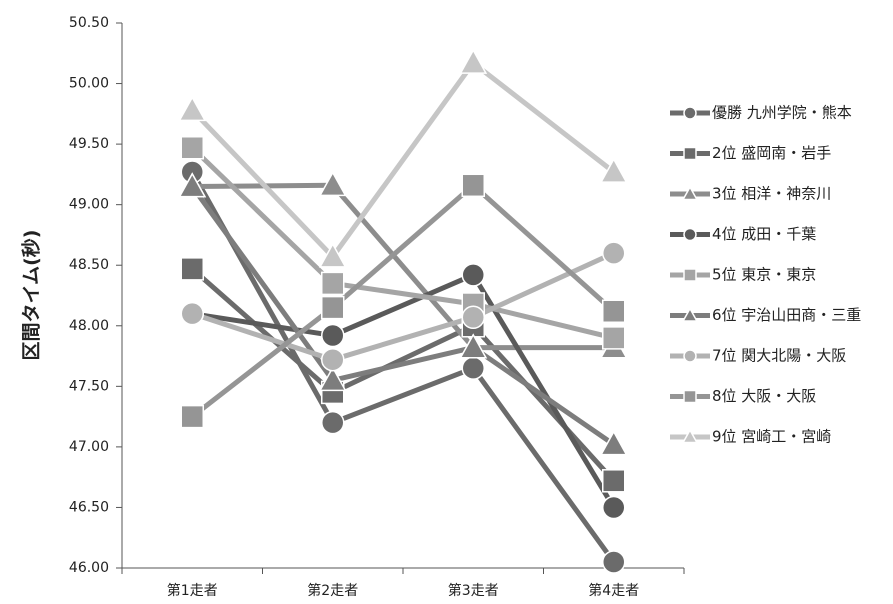 This screenshot has height=604, width=893. I want to click on y-tick-label: 47.50, so click(89, 386).